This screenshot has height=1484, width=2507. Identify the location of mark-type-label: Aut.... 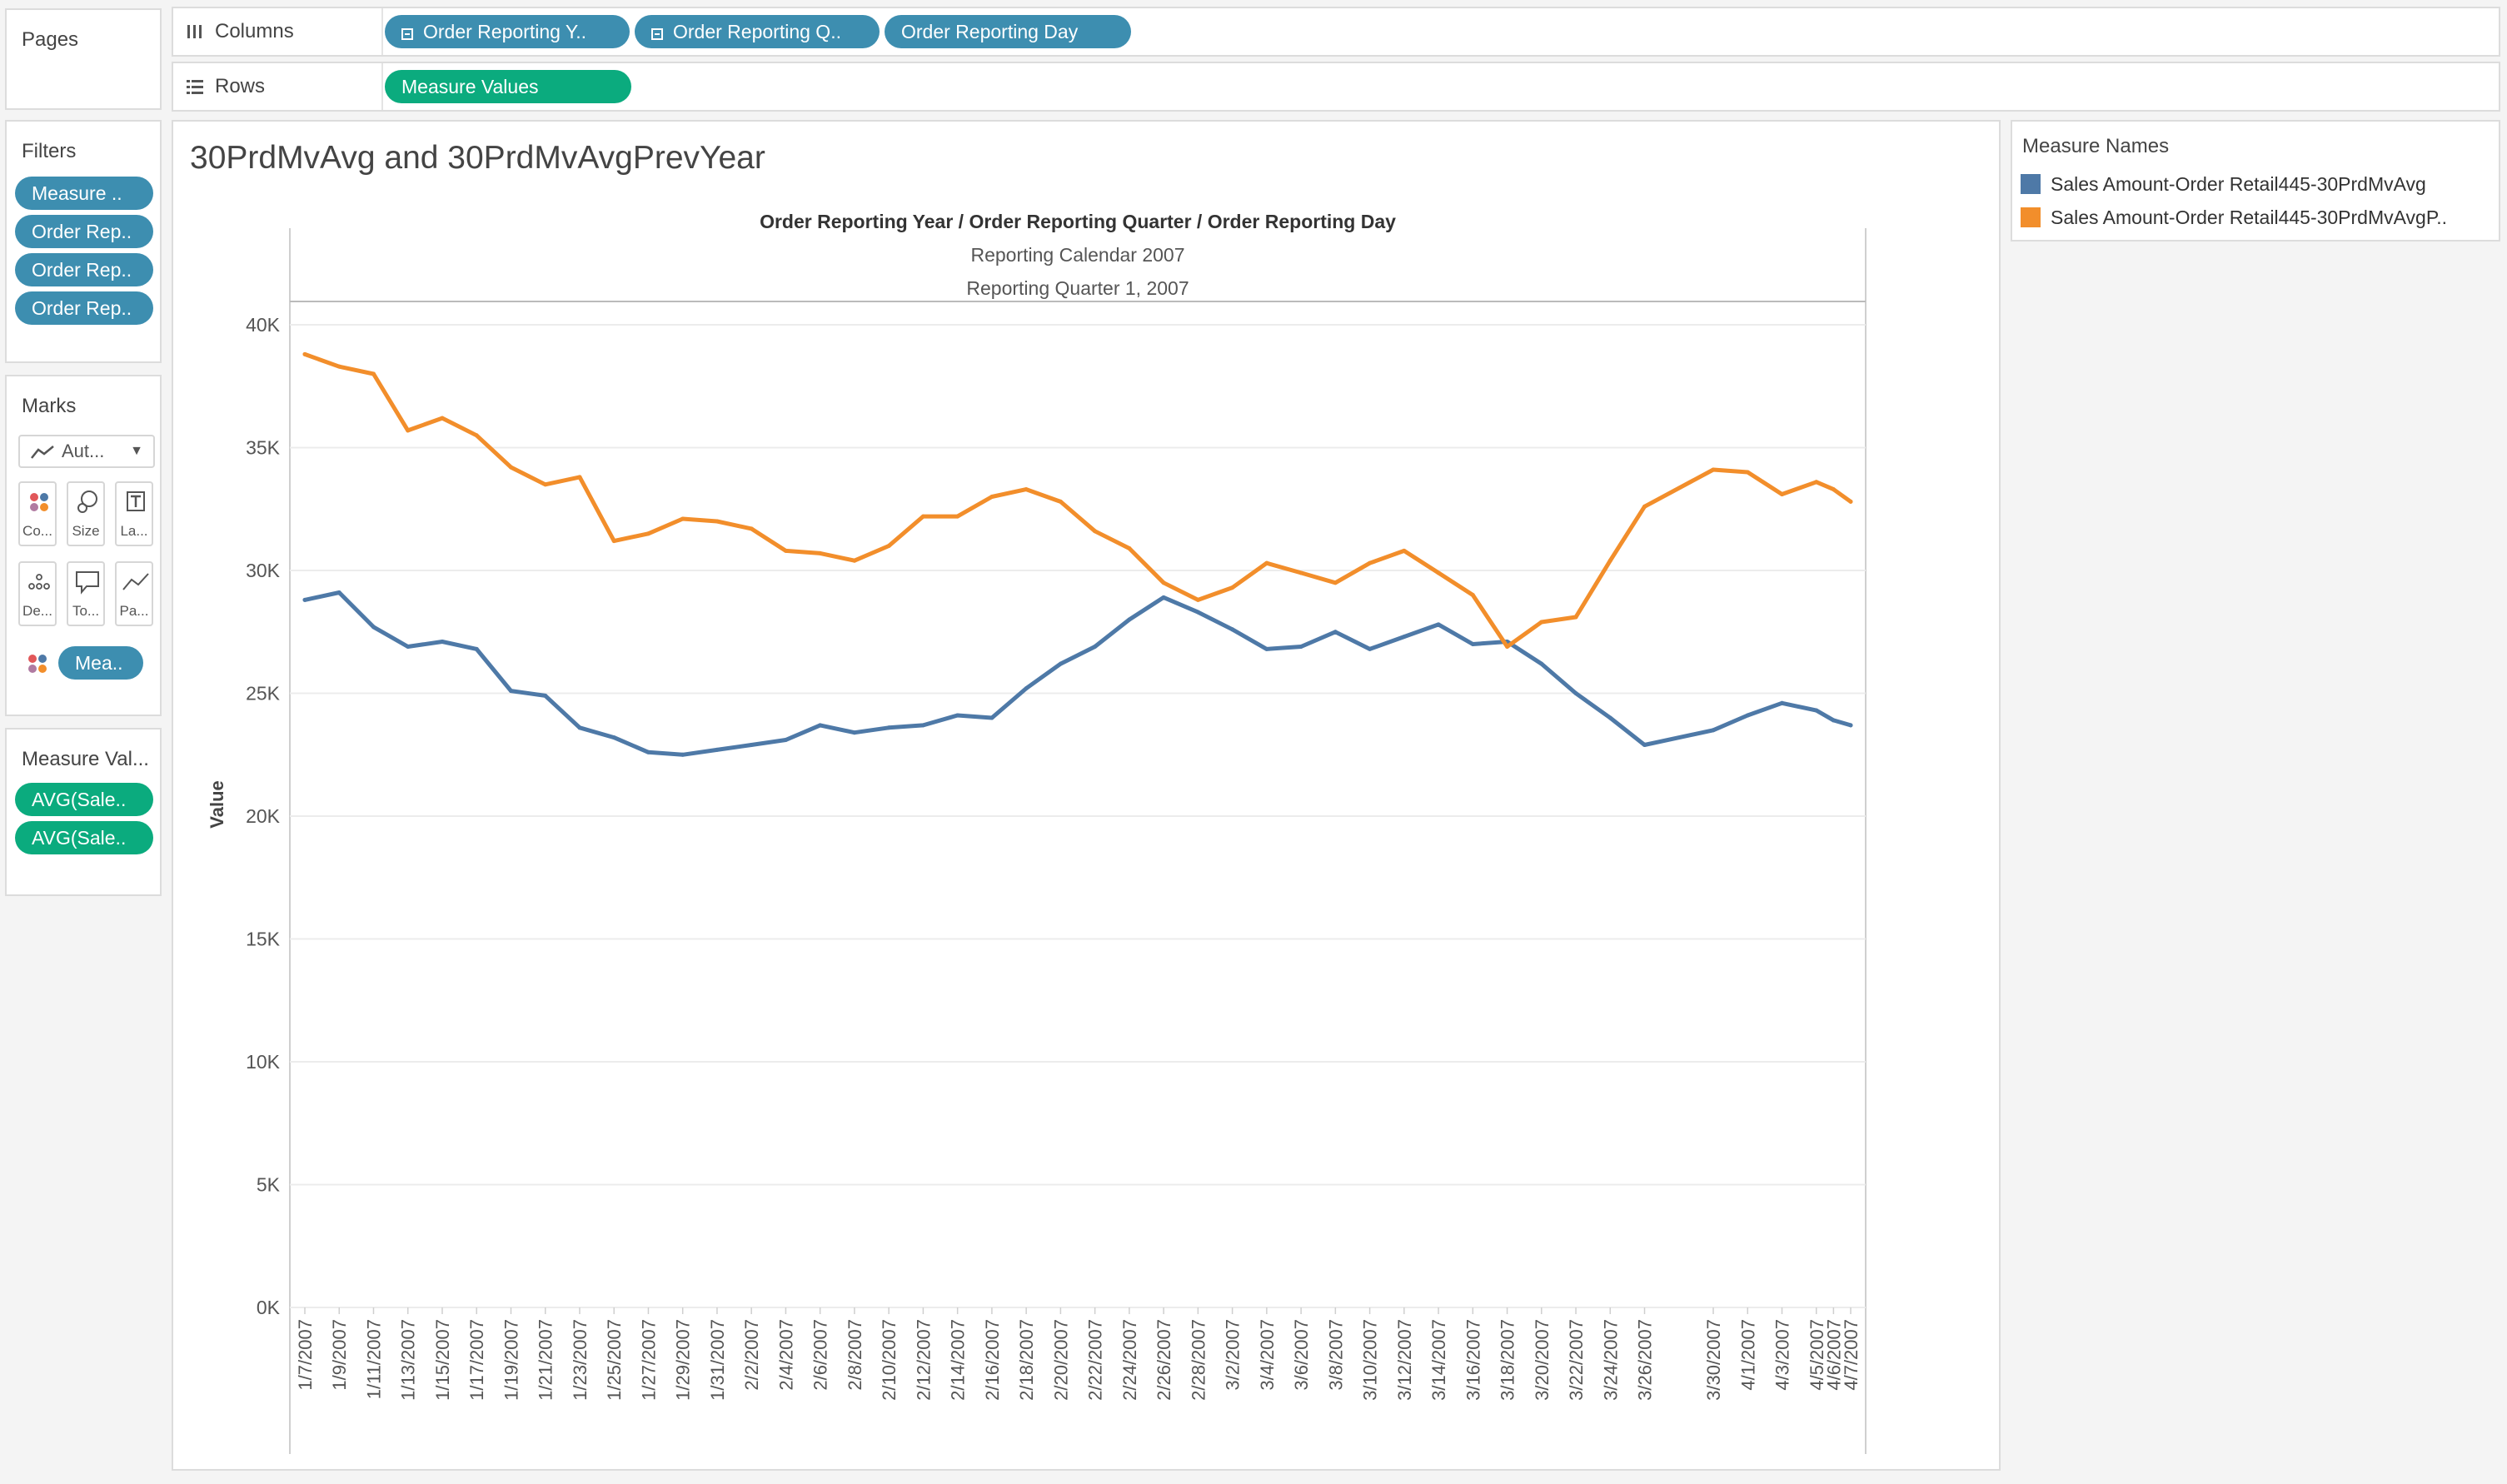
(83, 451).